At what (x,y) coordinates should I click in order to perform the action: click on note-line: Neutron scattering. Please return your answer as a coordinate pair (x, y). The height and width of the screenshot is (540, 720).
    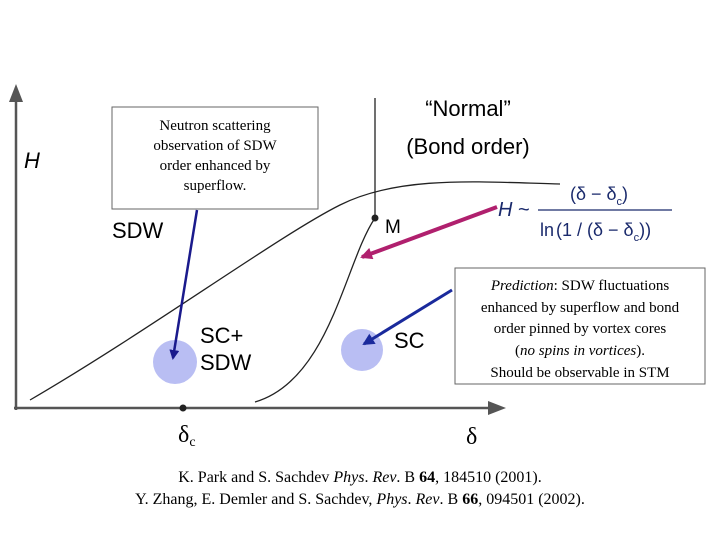
    Looking at the image, I should click on (215, 126).